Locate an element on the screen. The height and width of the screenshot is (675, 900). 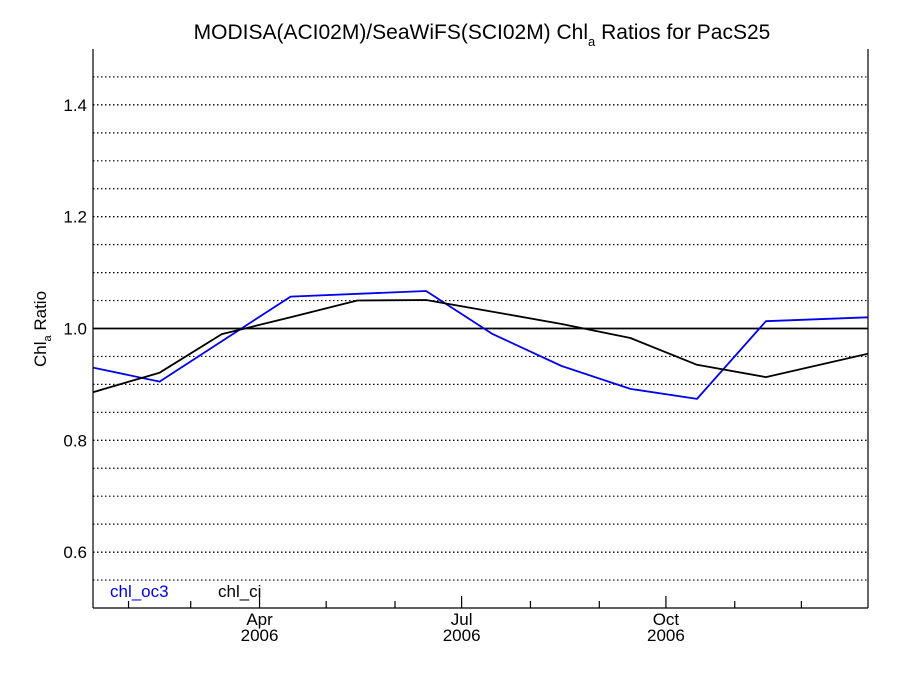
legend: chl_oc3 chl_ci is located at coordinates (185, 591).